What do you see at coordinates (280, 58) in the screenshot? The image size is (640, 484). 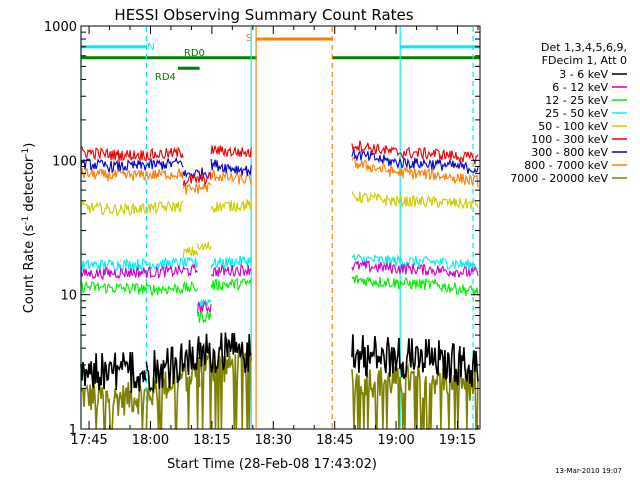 I see `flag-bars-layer: N RD0 RD4 S` at bounding box center [280, 58].